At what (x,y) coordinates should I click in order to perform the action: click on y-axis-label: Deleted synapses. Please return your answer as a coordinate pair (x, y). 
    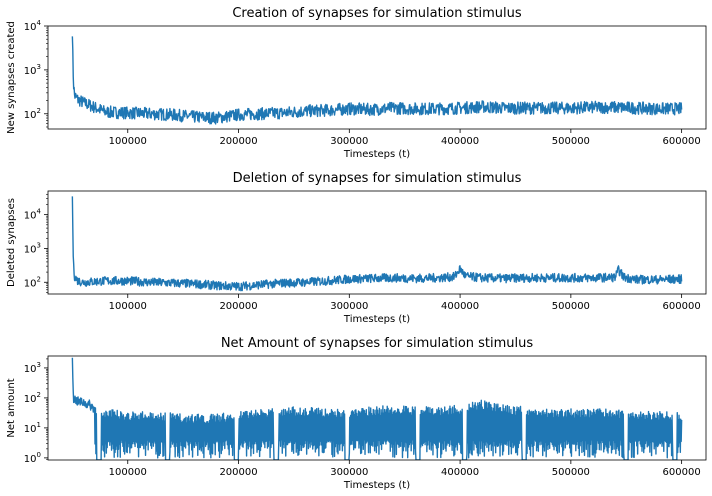
    Looking at the image, I should click on (11, 242).